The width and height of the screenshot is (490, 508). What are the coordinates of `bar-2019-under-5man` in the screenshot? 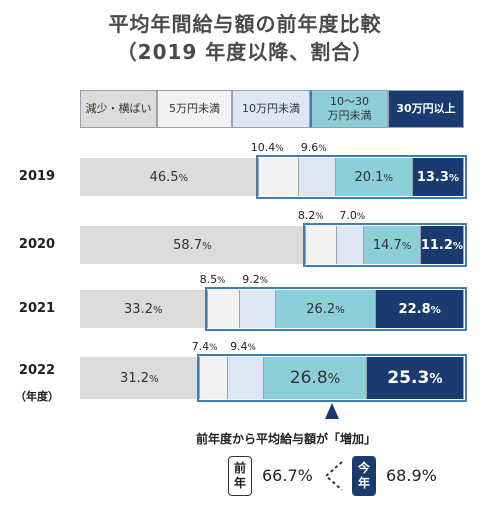 It's located at (278, 177).